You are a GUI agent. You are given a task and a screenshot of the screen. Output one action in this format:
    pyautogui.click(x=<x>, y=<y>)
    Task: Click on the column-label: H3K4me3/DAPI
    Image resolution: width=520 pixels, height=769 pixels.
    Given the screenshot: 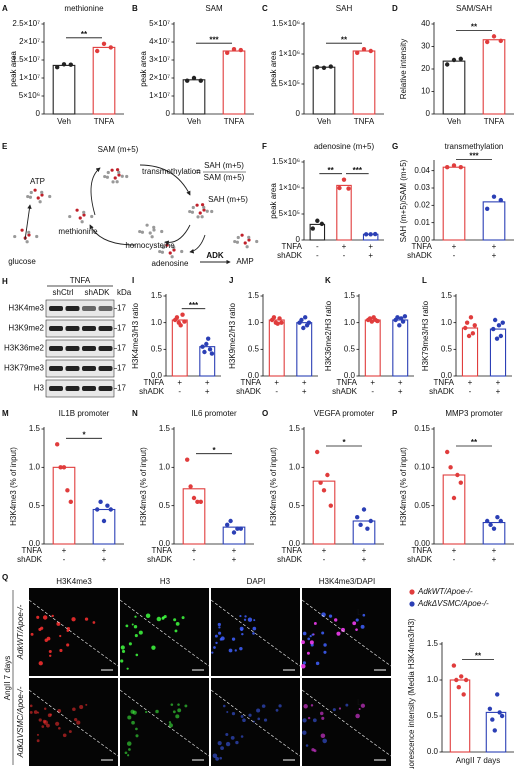 What is the action you would take?
    pyautogui.click(x=347, y=581)
    